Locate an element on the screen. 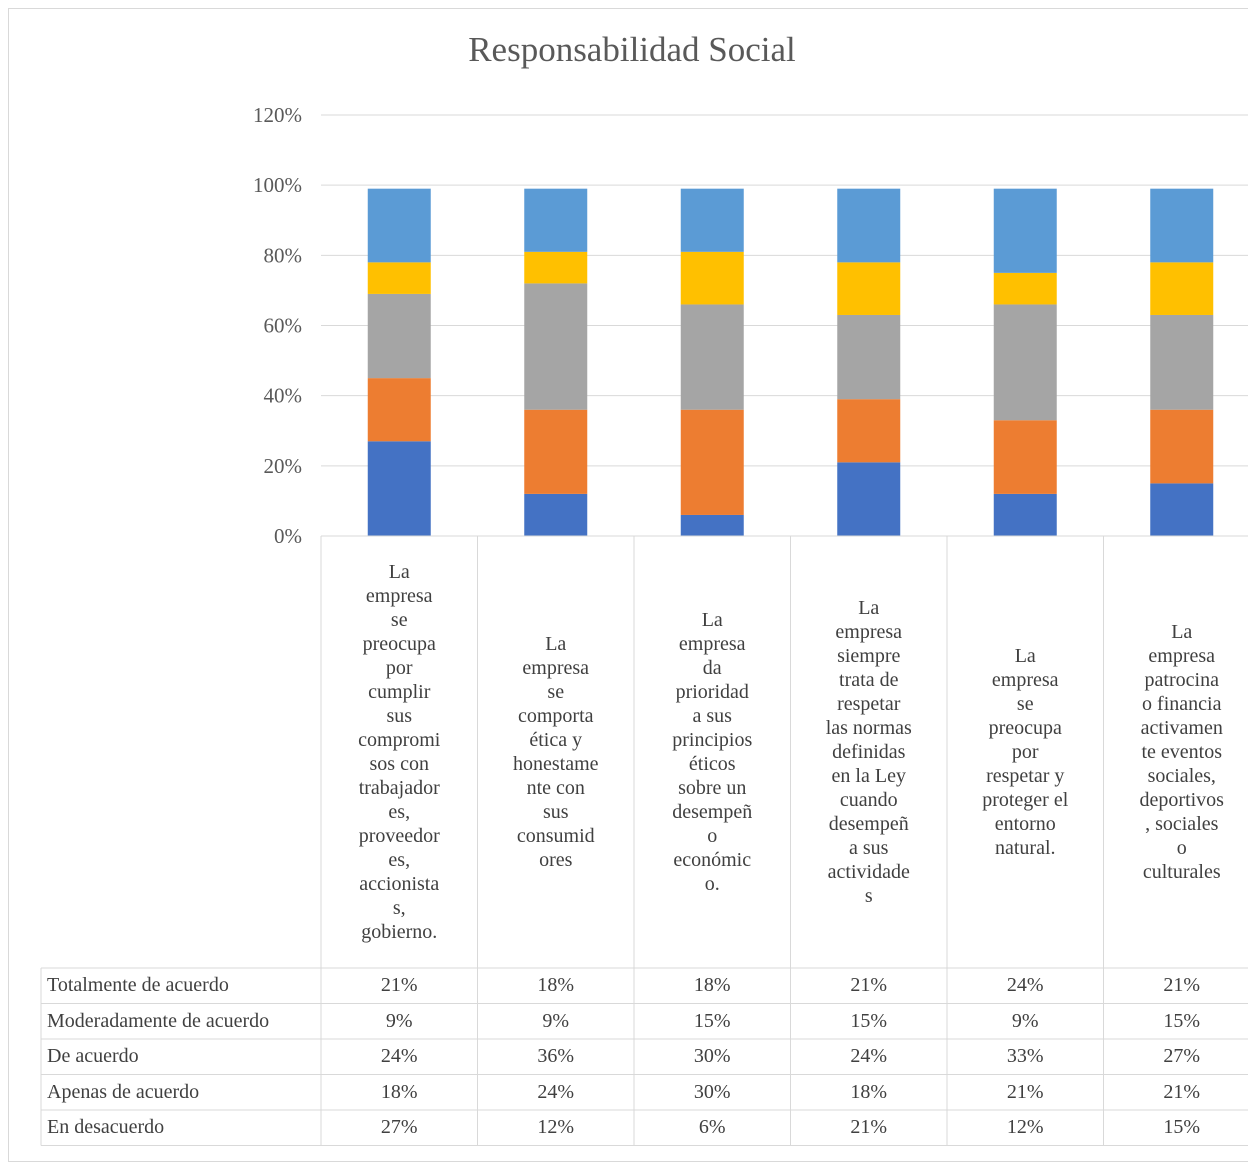 Image resolution: width=1248 pixels, height=1172 pixels. y-tick-label: 0% is located at coordinates (288, 536).